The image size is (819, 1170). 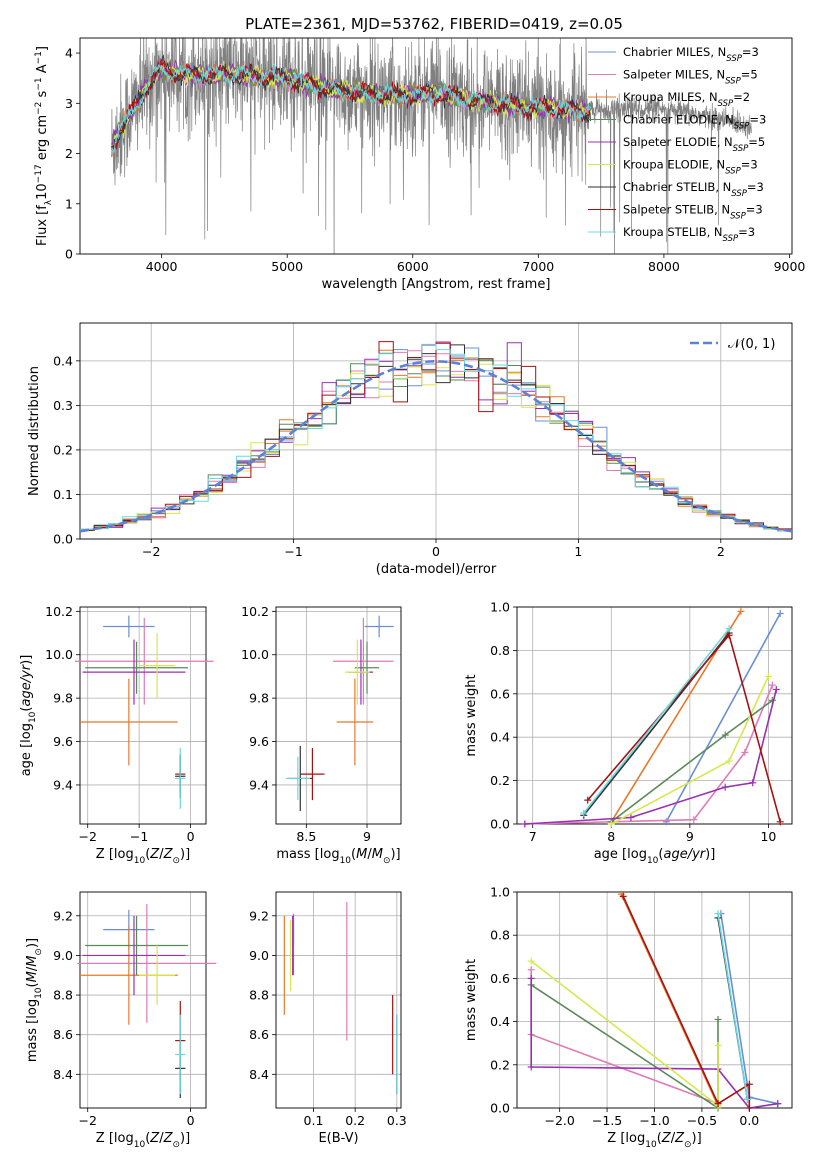 What do you see at coordinates (624, 1034) in the screenshot?
I see `weight-series-line` at bounding box center [624, 1034].